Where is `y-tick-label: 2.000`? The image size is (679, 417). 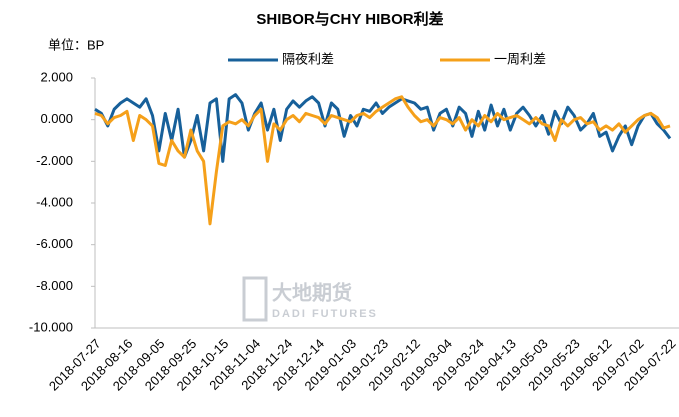 y-tick-label: 2.000 is located at coordinates (56, 76).